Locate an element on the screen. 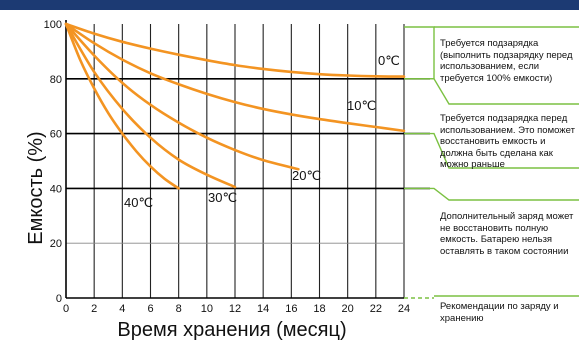  y-tick-label: 100 is located at coordinates (53, 25).